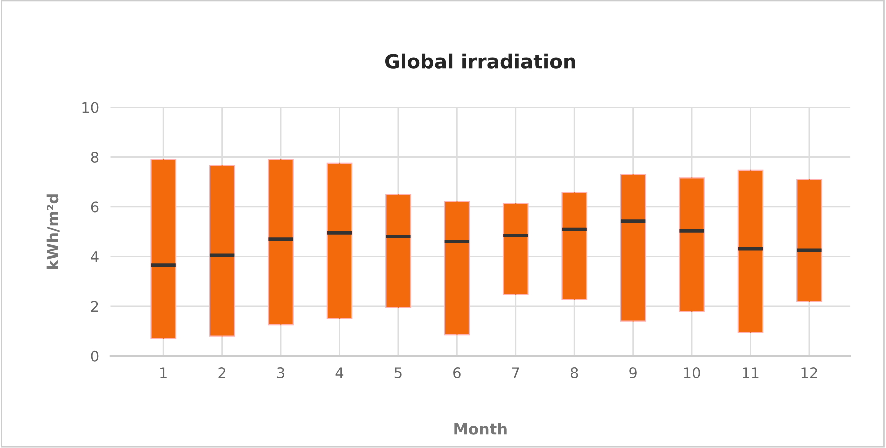 The width and height of the screenshot is (886, 448). I want to click on y-tick-label: 4, so click(95, 257).